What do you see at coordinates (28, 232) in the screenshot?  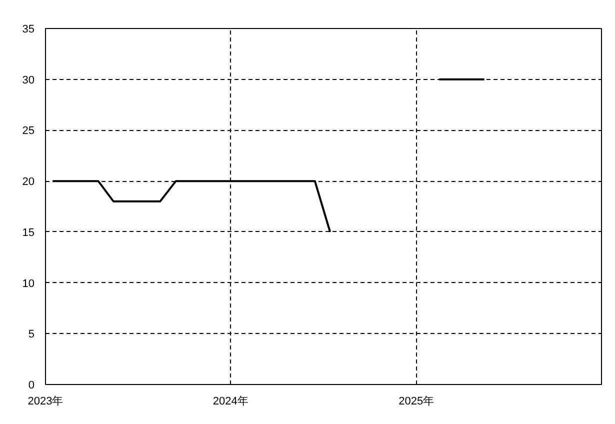 I see `y-tick-label: 15` at bounding box center [28, 232].